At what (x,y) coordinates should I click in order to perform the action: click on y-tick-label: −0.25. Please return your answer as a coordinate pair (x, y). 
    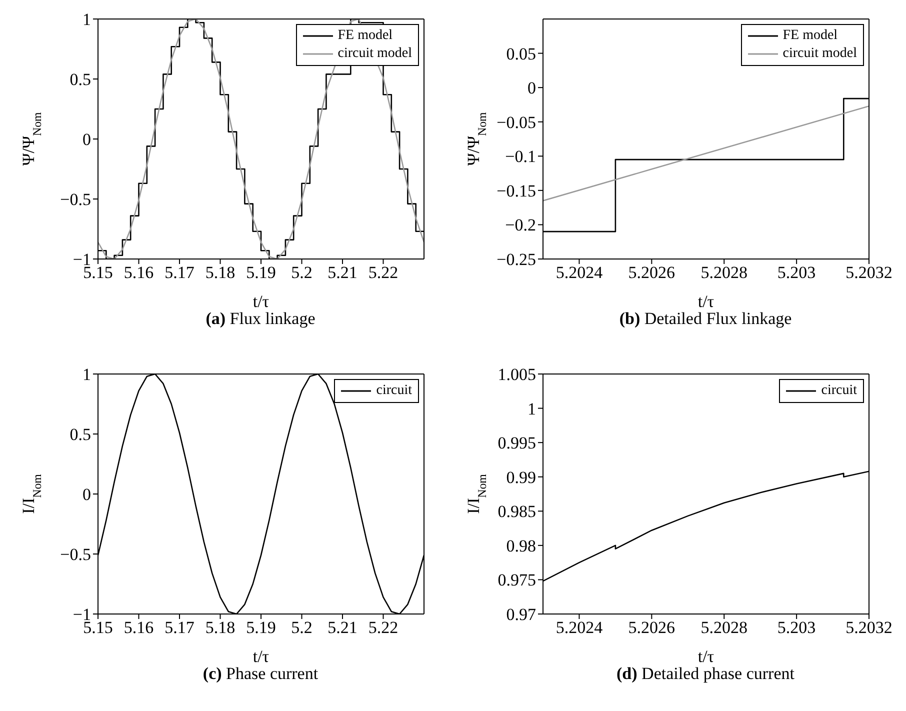
    Looking at the image, I should click on (516, 260).